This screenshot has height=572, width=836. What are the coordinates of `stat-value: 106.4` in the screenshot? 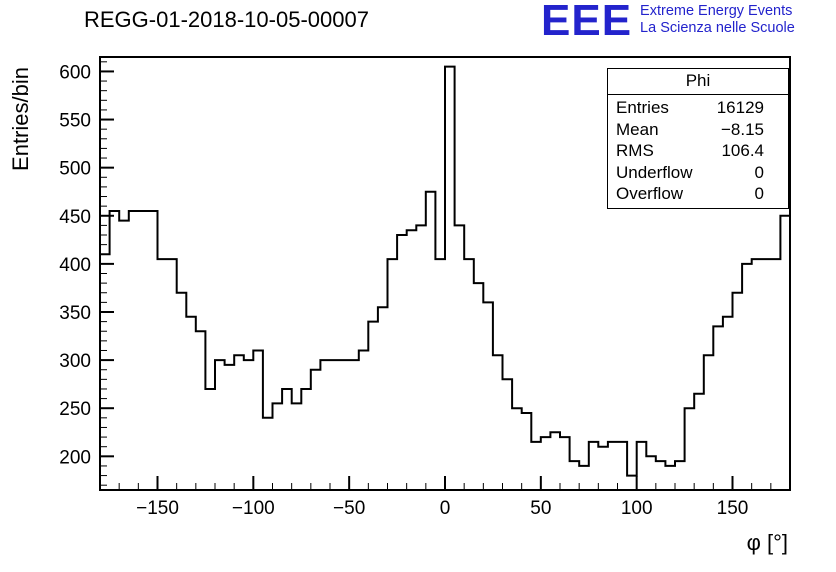 It's located at (742, 150).